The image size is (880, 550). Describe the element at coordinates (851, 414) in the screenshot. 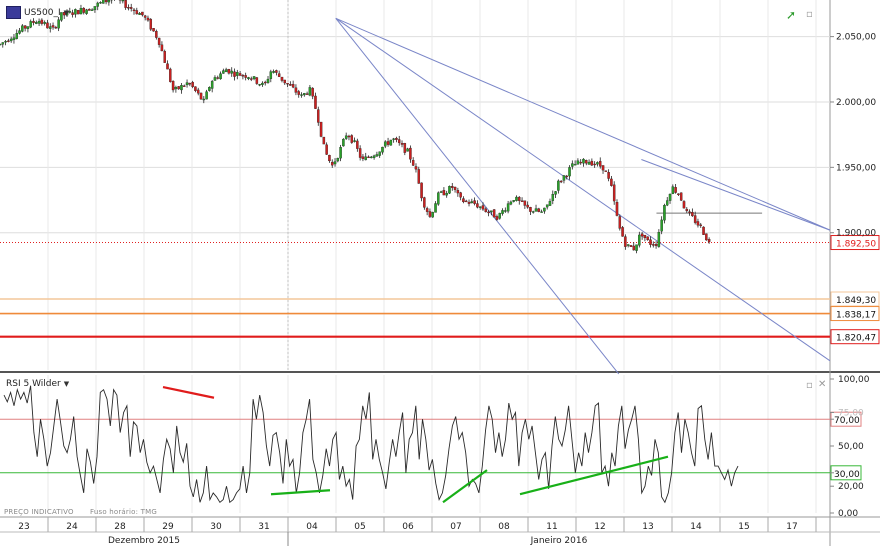

I see `rsi-axis-label: 75,00` at that location.